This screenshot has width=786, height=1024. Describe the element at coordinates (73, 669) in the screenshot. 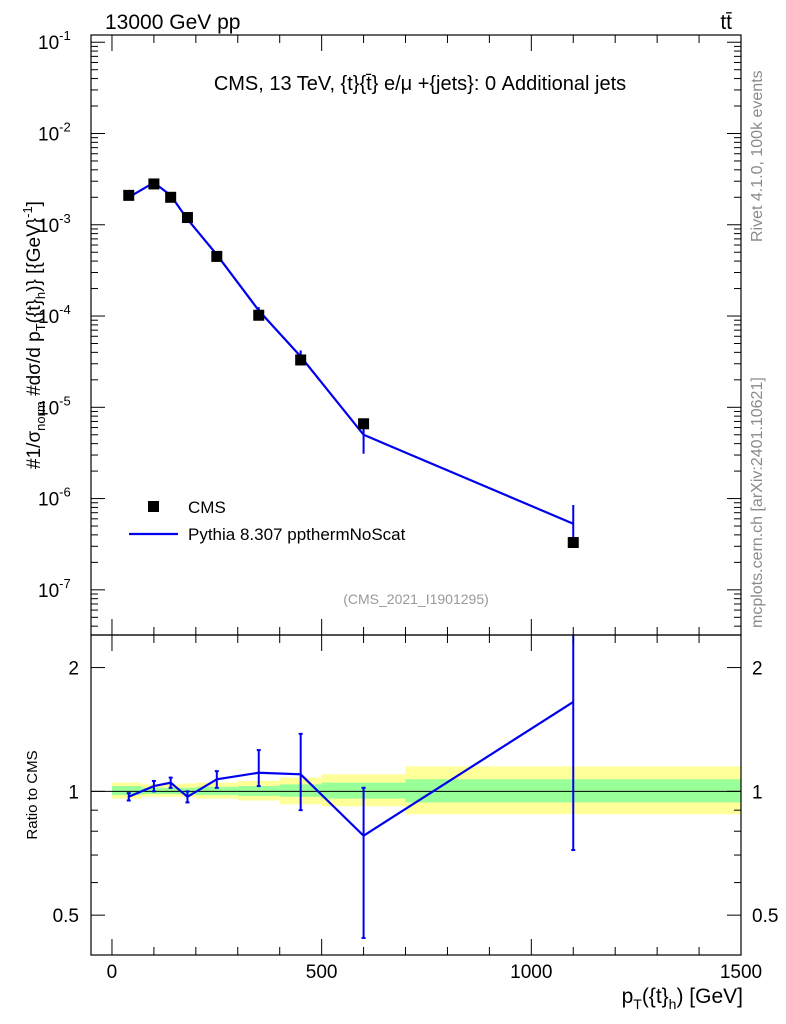

I see `ratio-y-tick-label-left: 2` at that location.